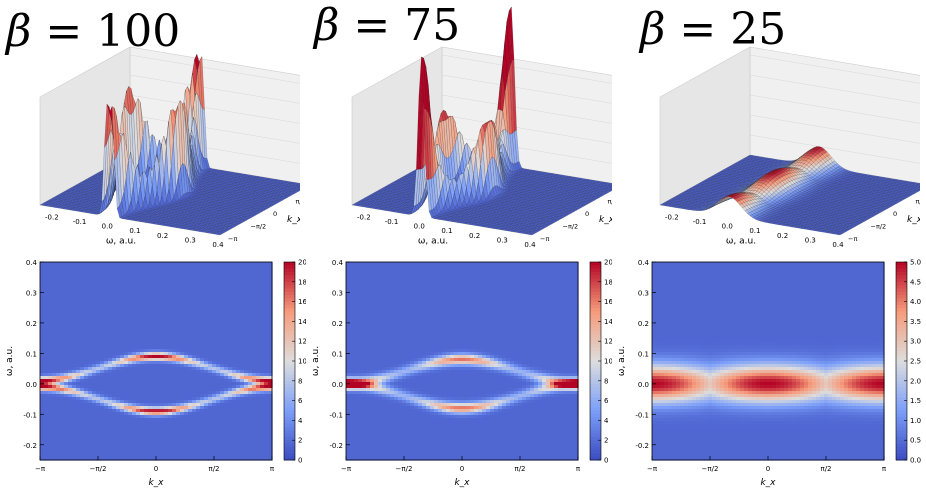 This screenshot has height=497, width=926. I want to click on x-tick-label: 0.2, so click(162, 236).